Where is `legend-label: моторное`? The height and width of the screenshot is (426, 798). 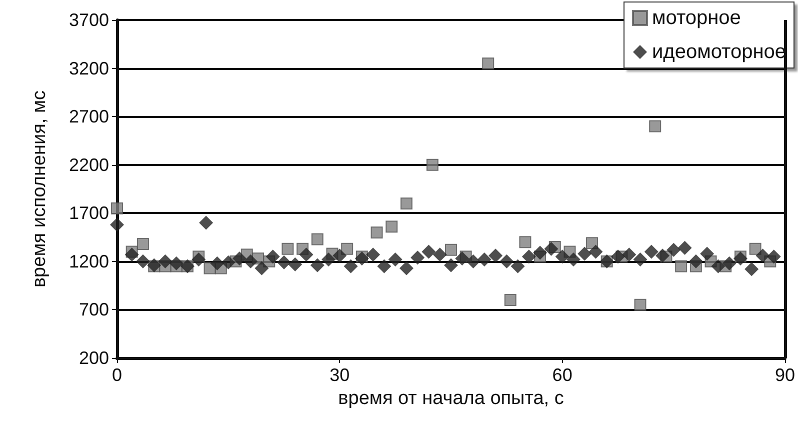 legend-label: моторное is located at coordinates (696, 18).